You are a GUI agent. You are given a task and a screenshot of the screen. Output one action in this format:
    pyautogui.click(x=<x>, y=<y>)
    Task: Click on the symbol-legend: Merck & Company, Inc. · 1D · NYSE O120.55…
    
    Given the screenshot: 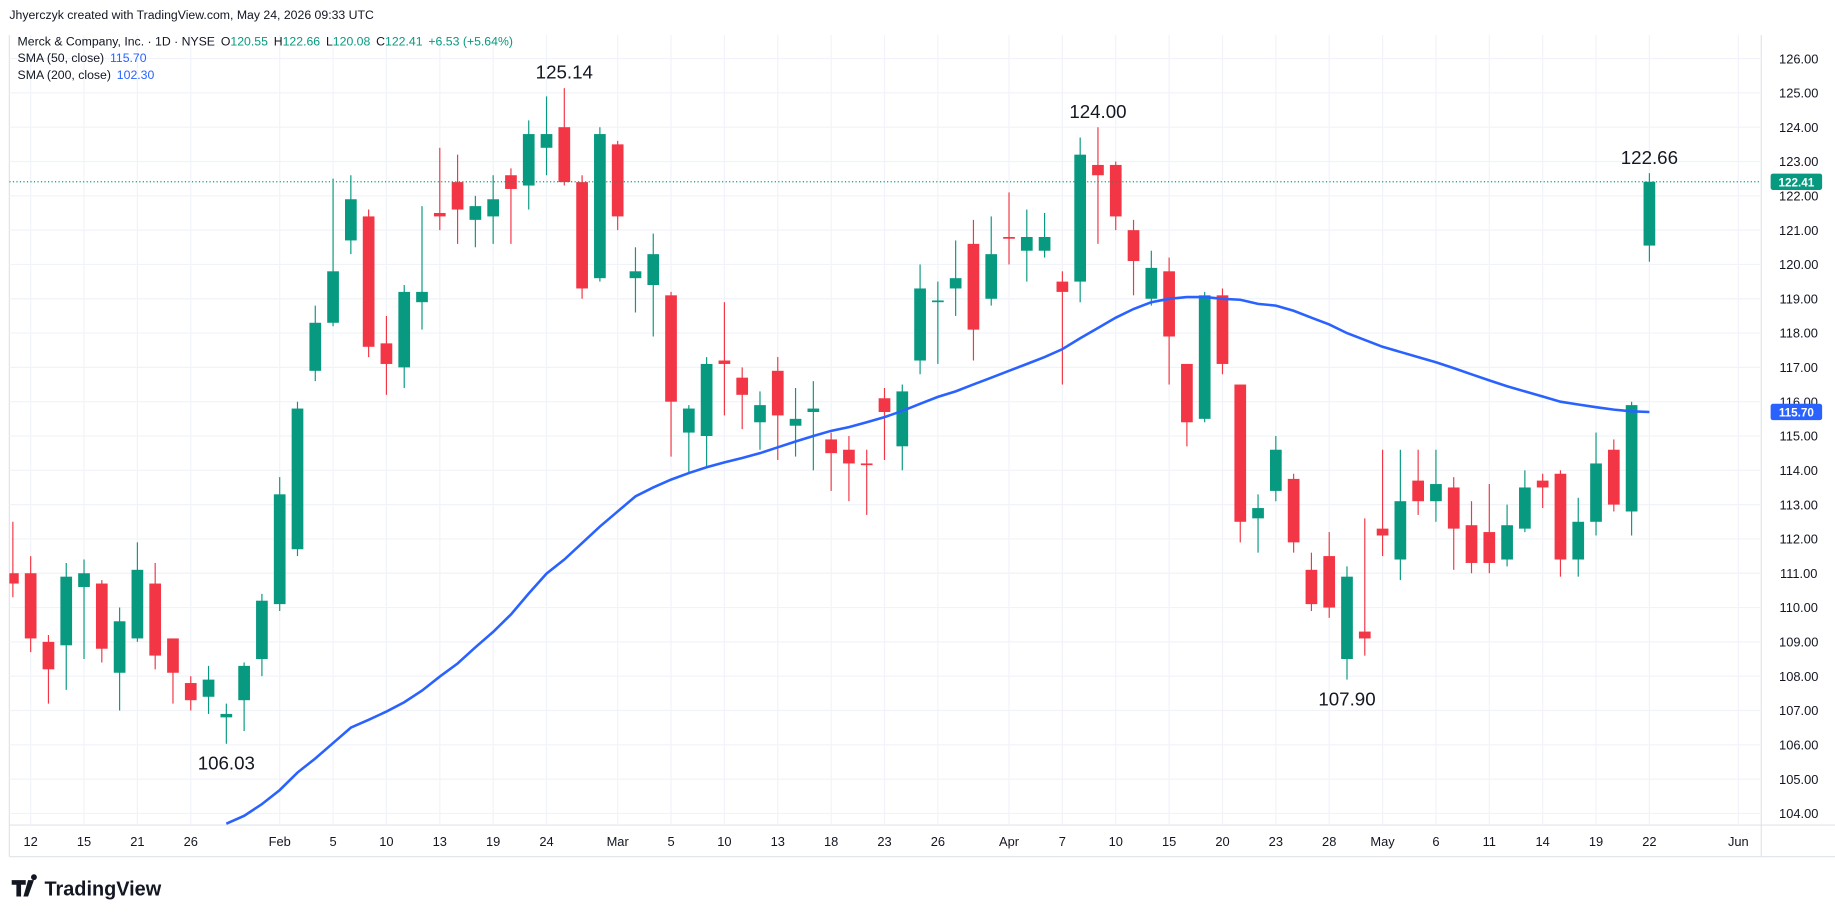 What is the action you would take?
    pyautogui.click(x=265, y=42)
    